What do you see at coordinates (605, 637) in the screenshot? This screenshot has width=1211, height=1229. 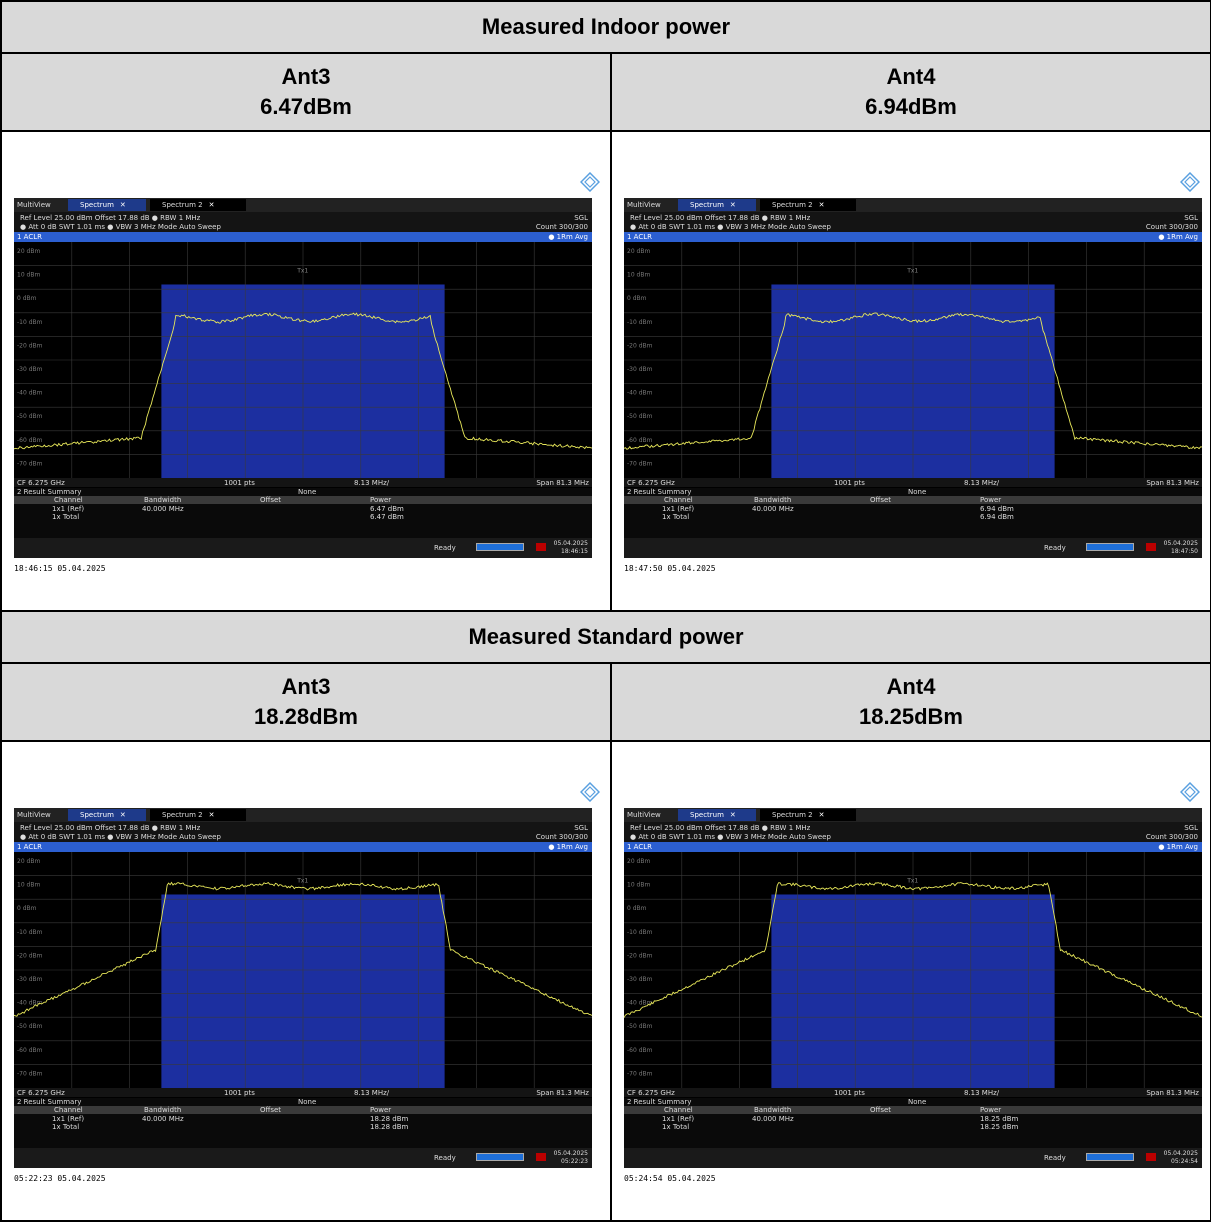 I see `section-title-standard: Measured Standard power` at bounding box center [605, 637].